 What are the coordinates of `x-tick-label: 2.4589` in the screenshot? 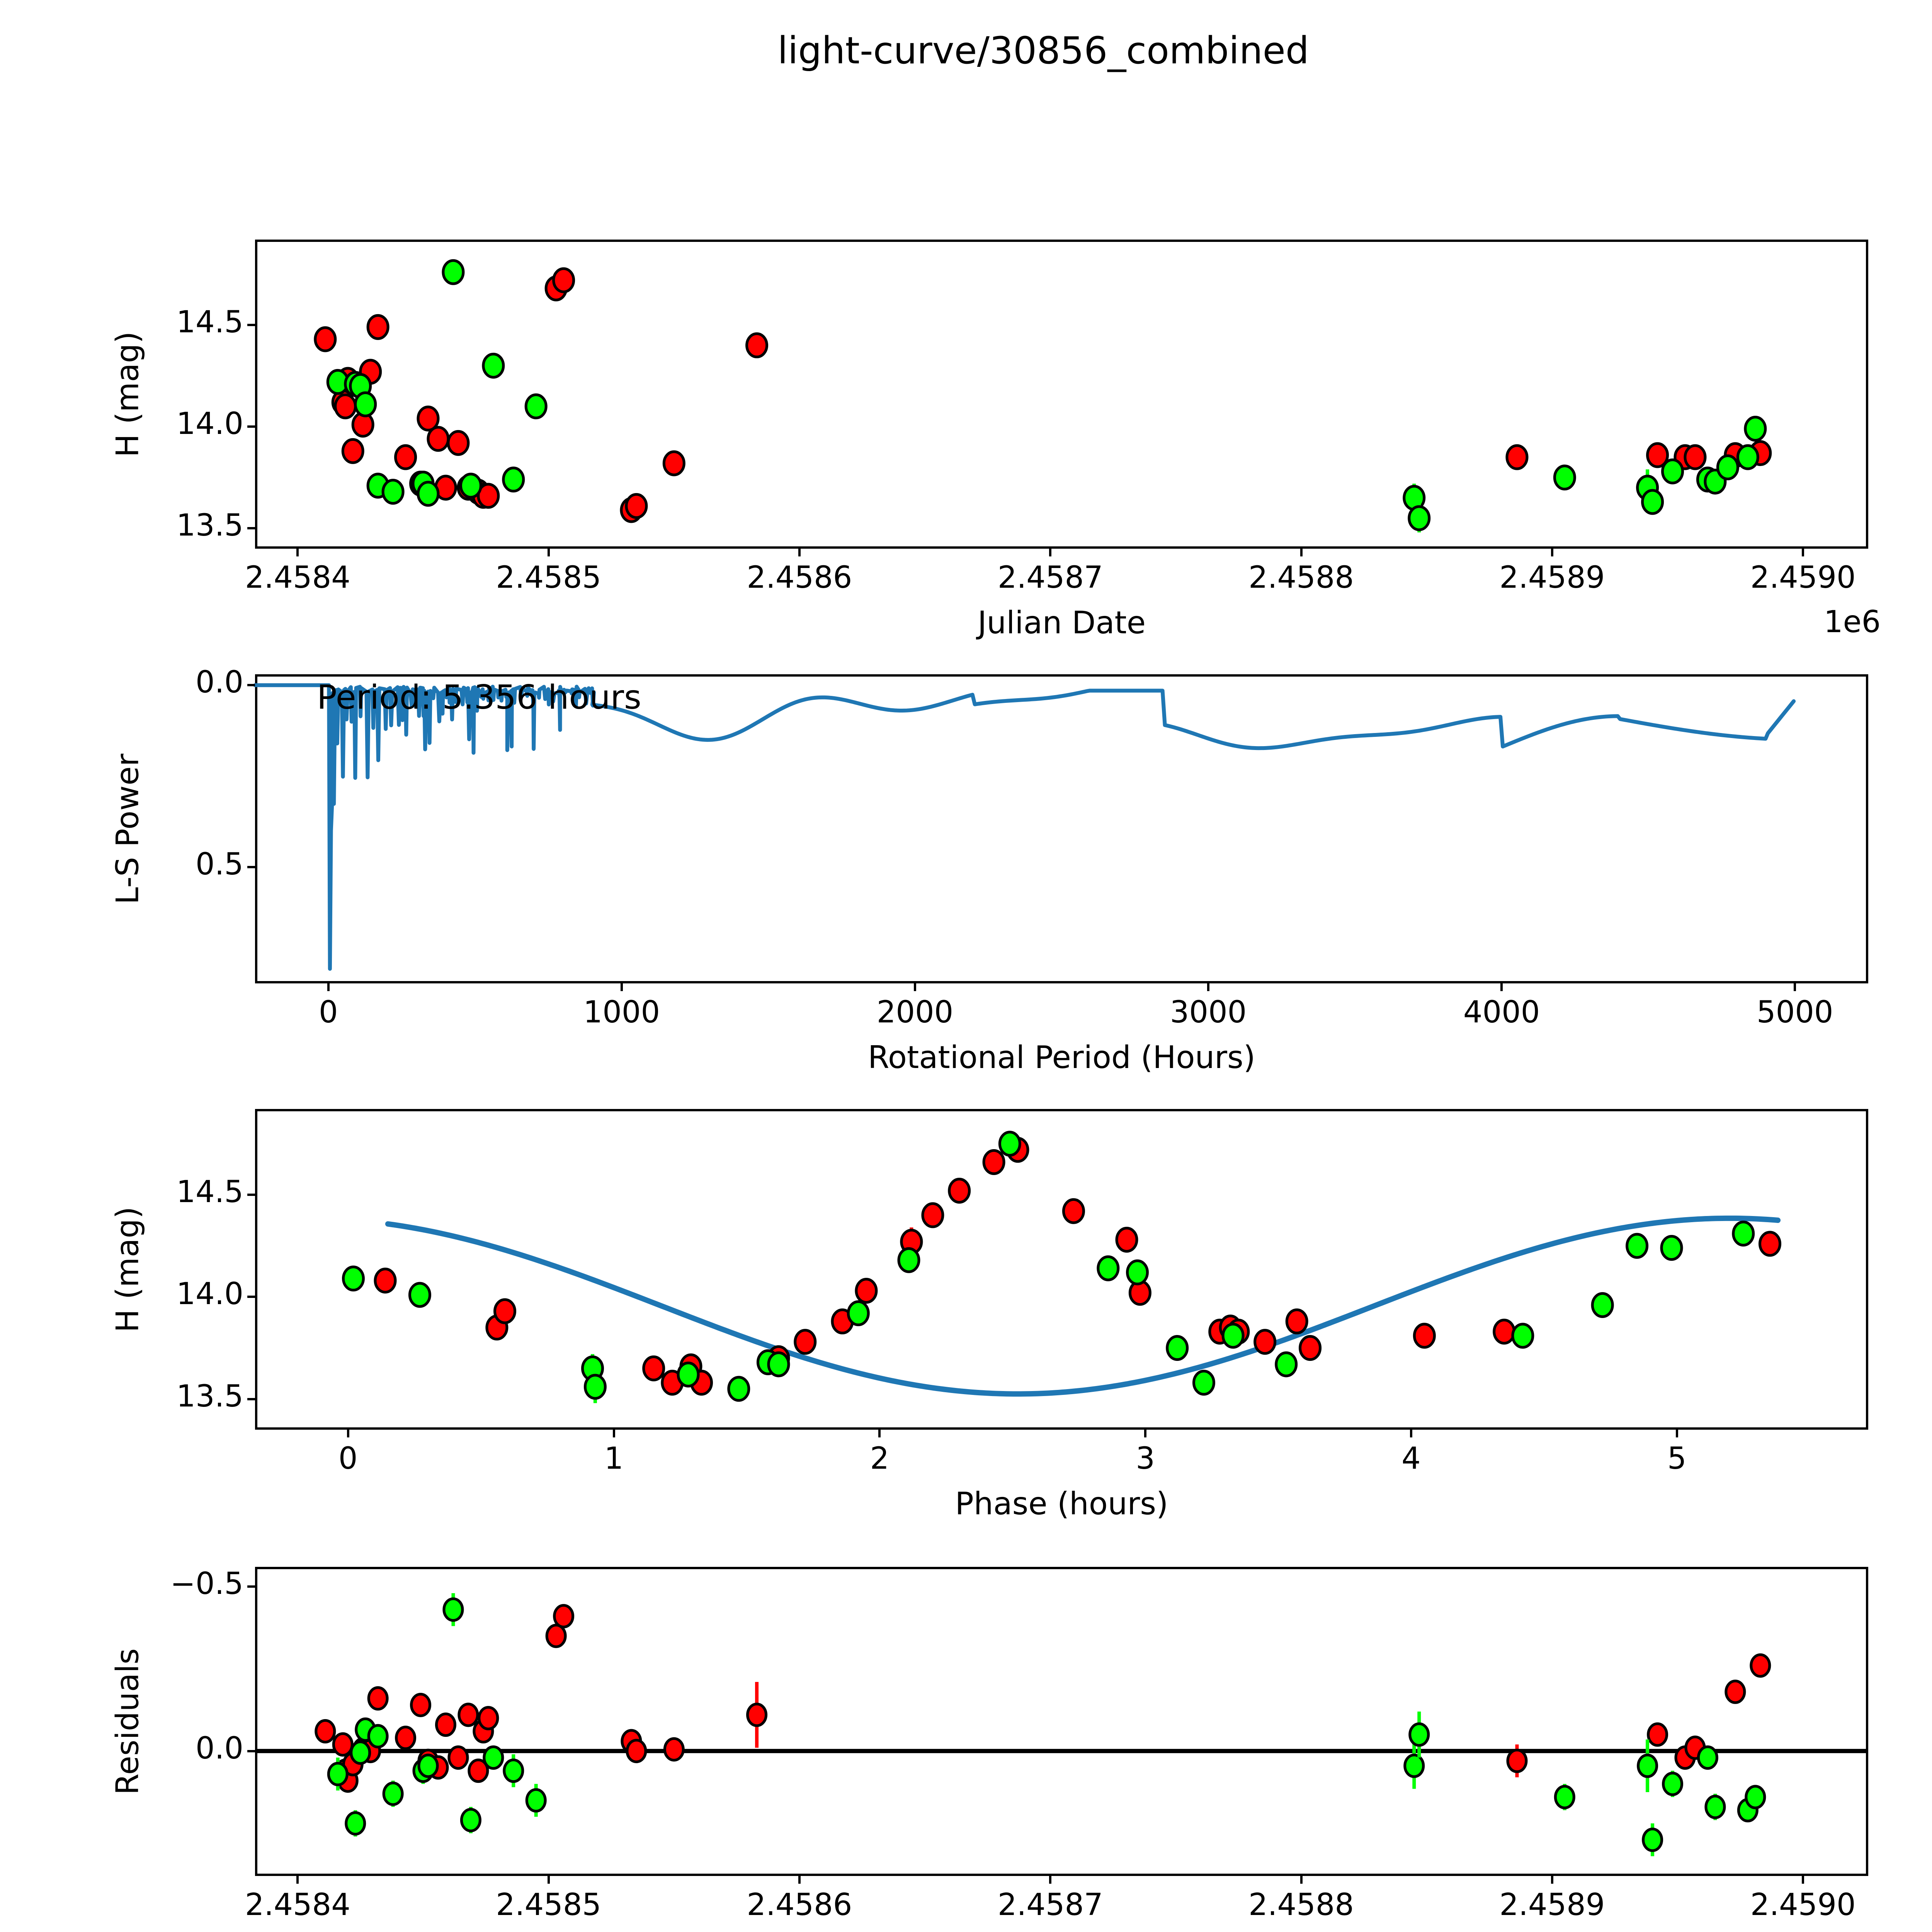 It's located at (1552, 1905).